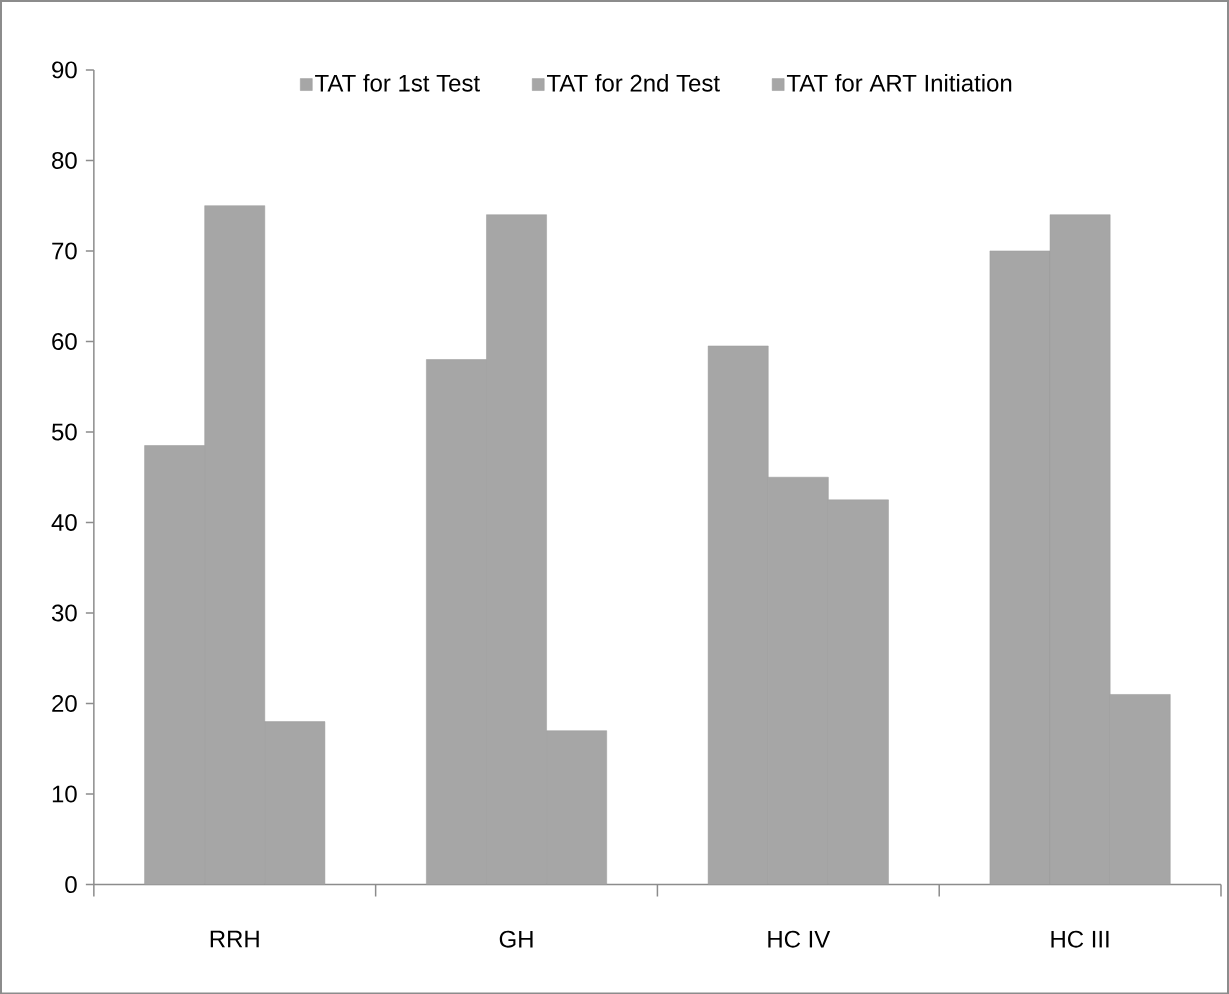  What do you see at coordinates (64, 341) in the screenshot?
I see `y-tick-label: 60` at bounding box center [64, 341].